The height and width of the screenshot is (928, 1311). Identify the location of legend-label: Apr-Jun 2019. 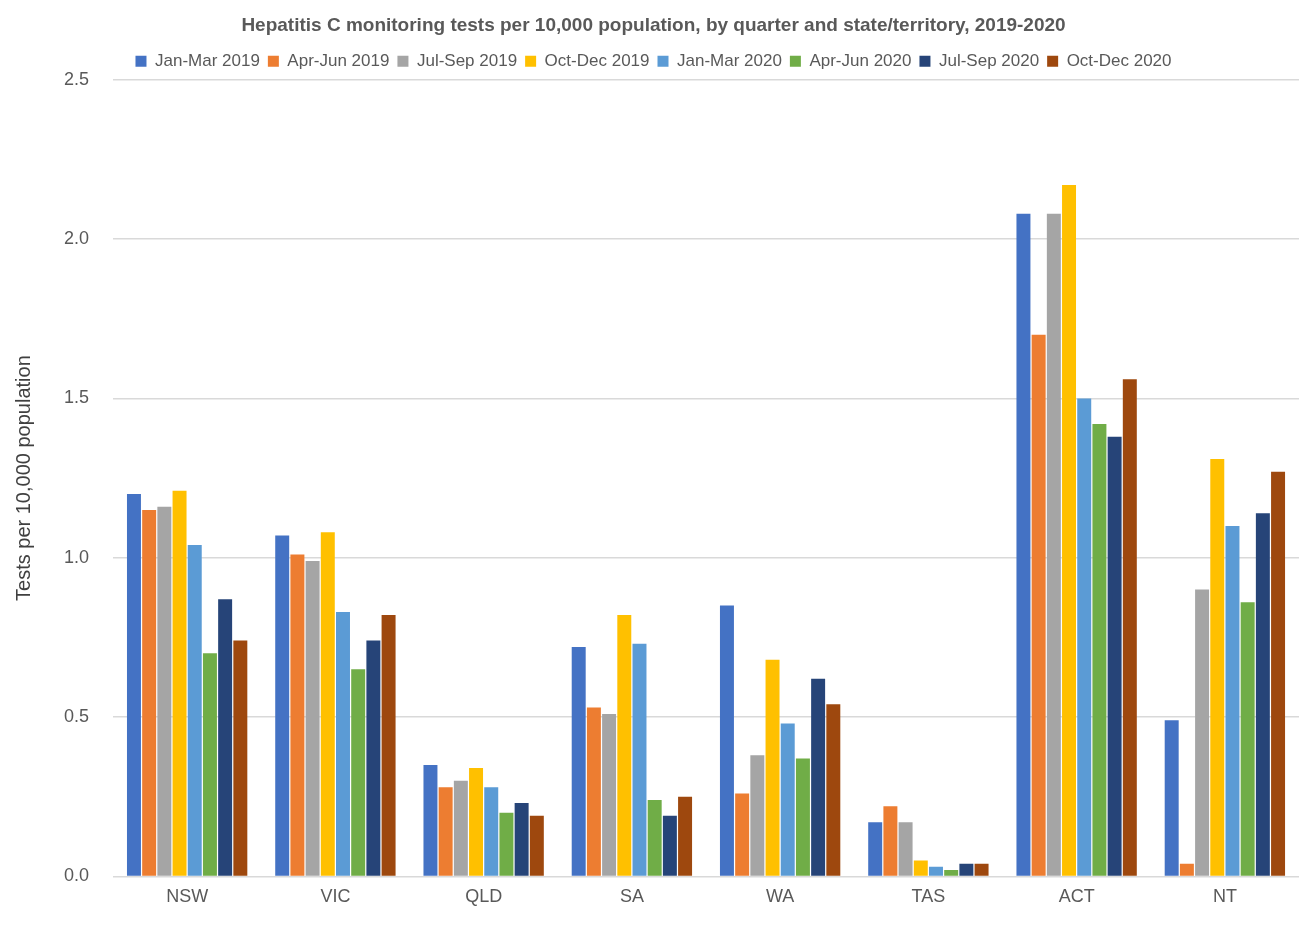
(338, 60).